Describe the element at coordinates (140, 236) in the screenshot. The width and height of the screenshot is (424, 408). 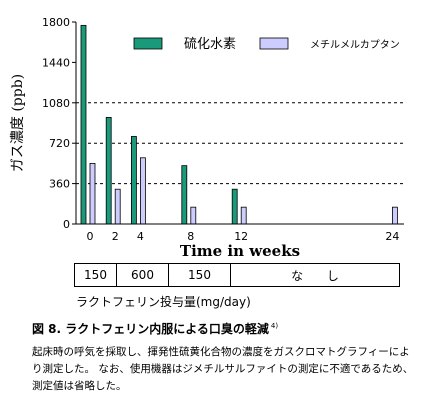
I see `x-tick-label: 4` at that location.